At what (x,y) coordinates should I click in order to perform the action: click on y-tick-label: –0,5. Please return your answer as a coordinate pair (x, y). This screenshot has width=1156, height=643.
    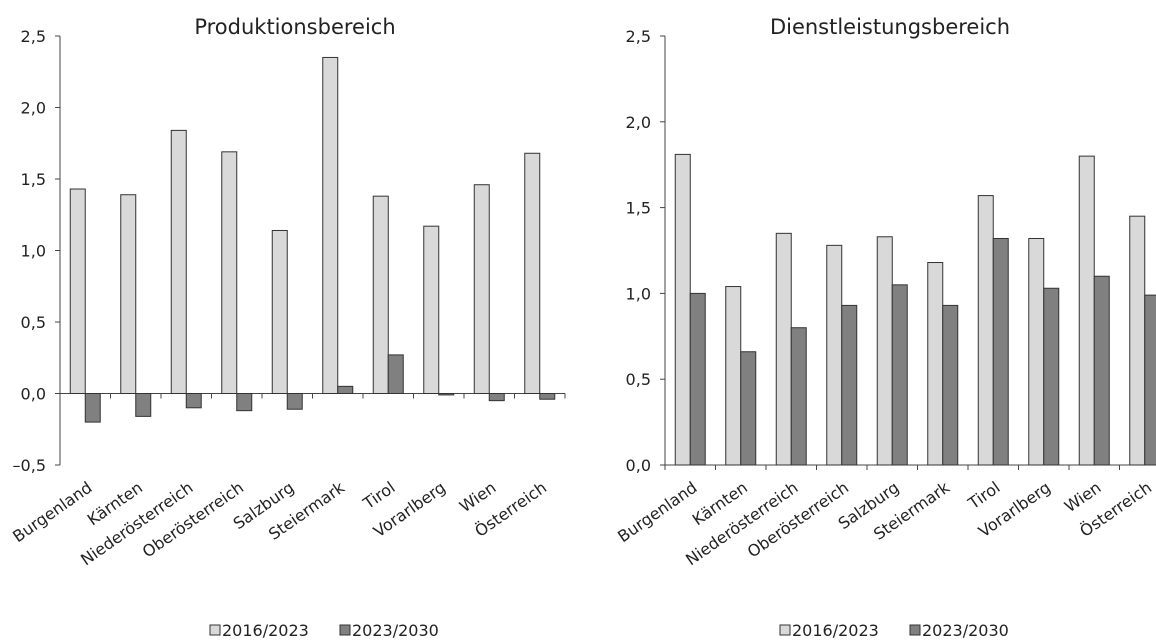
    Looking at the image, I should click on (29, 465).